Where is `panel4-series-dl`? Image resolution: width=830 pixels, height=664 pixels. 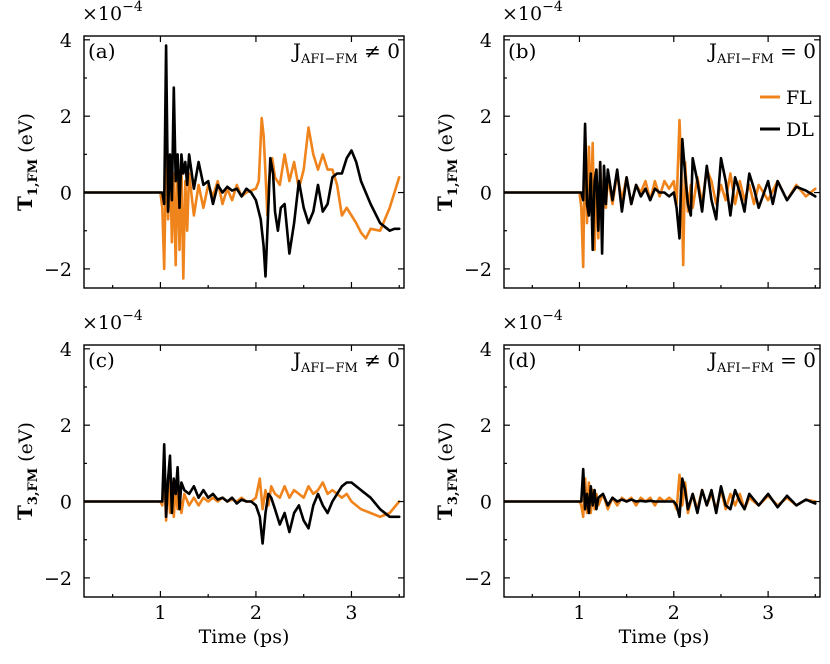 panel4-series-dl is located at coordinates (660, 493).